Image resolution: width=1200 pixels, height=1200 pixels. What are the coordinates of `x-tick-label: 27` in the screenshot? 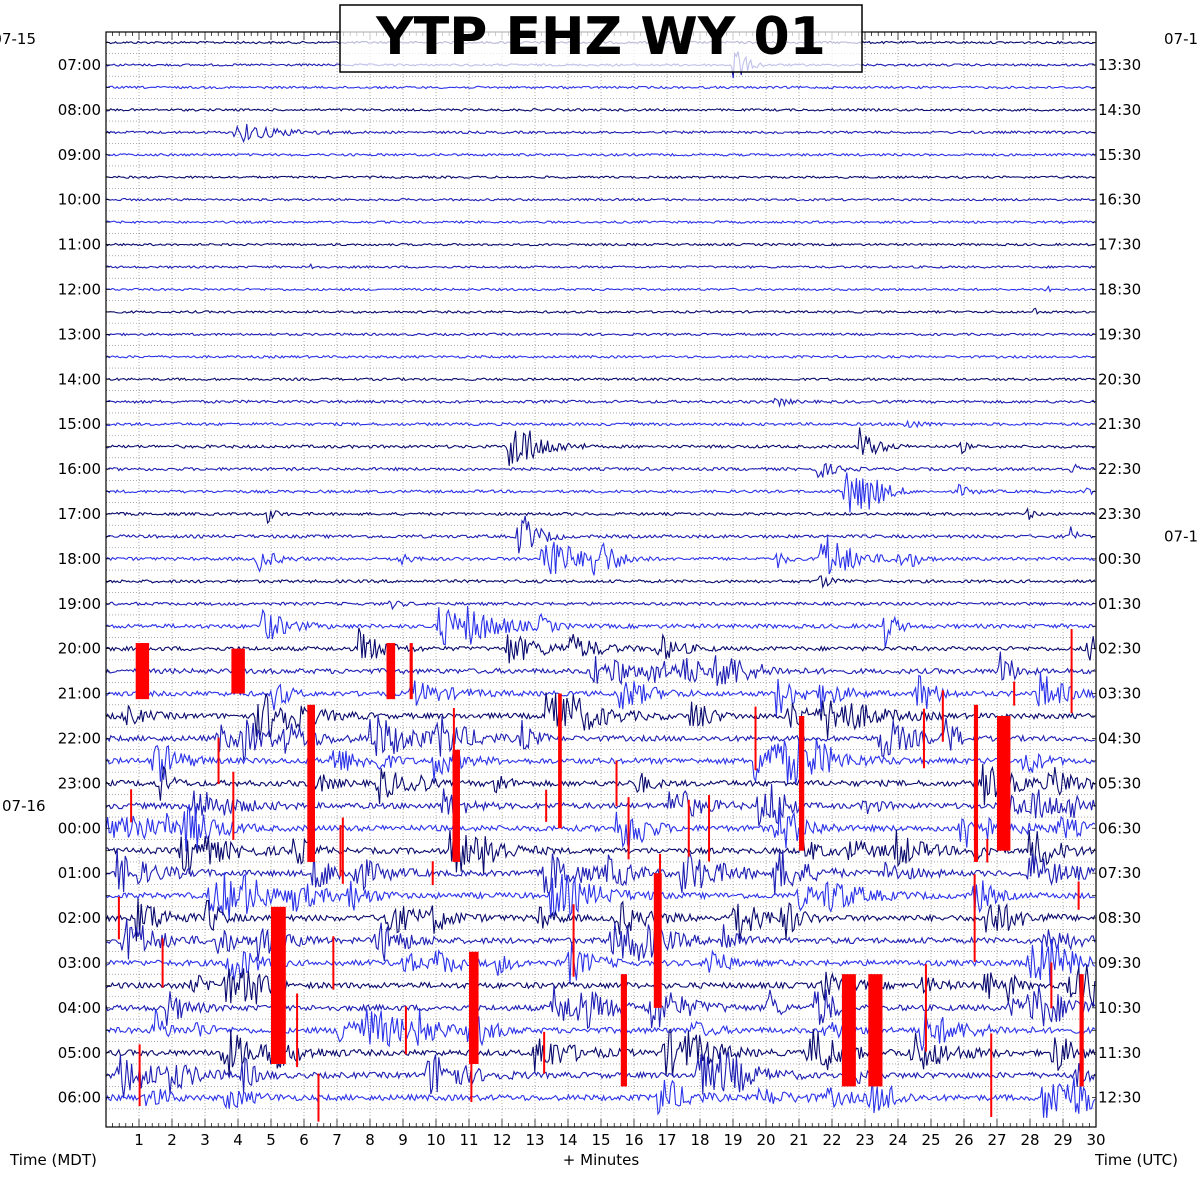 It's located at (996, 1140).